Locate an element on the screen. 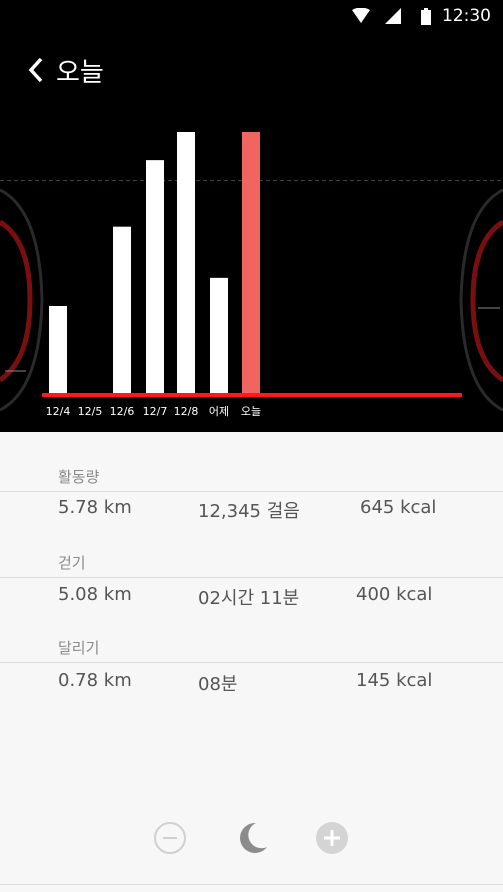 This screenshot has width=503, height=892. section-label-activity: 활동량 is located at coordinates (79, 477).